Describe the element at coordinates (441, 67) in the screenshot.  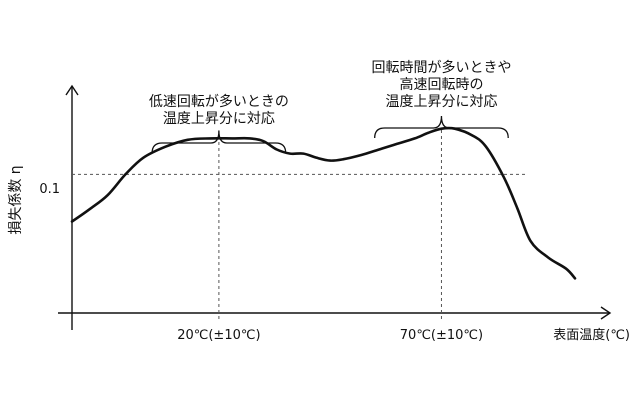
I see `annotation-text: 回転時間が多いときや` at that location.